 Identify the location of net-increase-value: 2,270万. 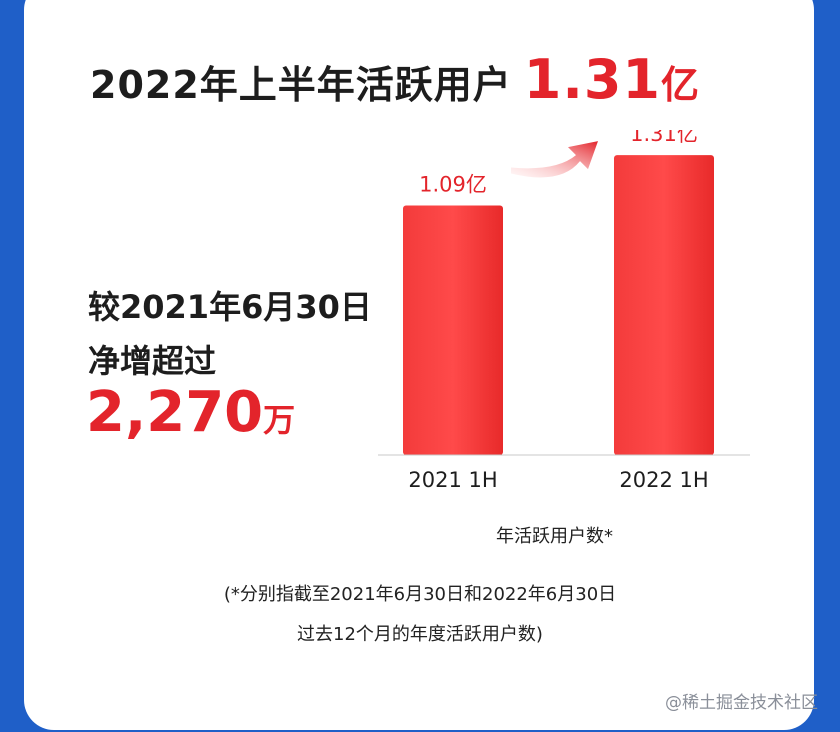
(190, 412).